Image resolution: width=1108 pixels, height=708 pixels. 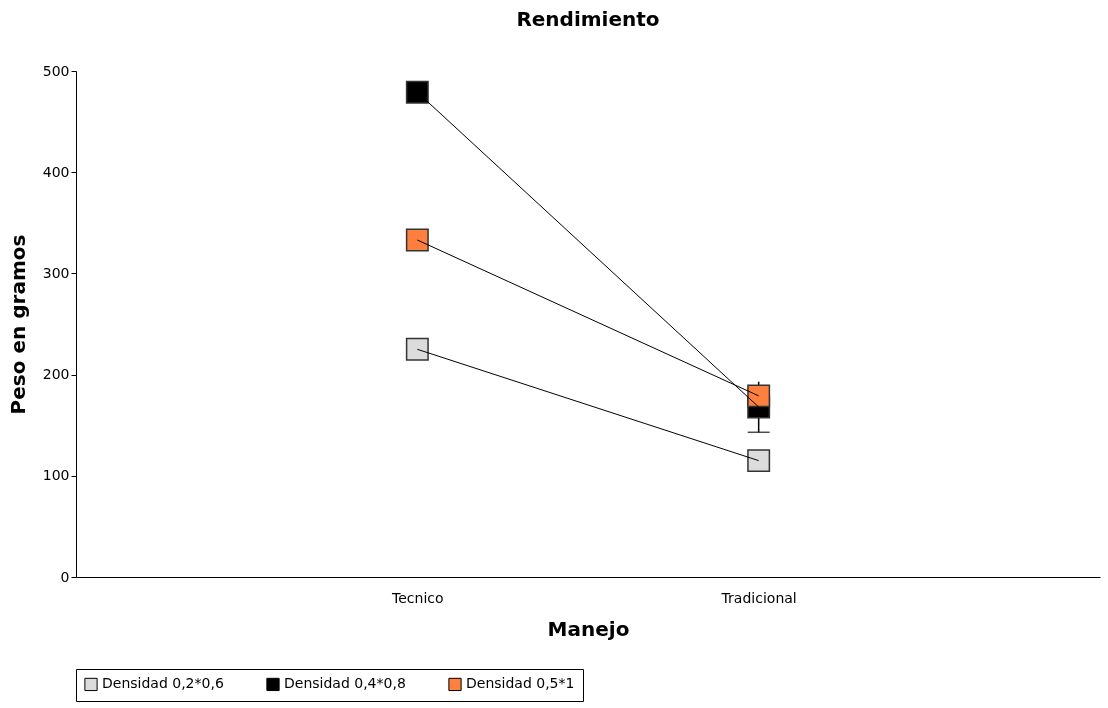 I want to click on y-tick-label: 200, so click(x=56, y=374).